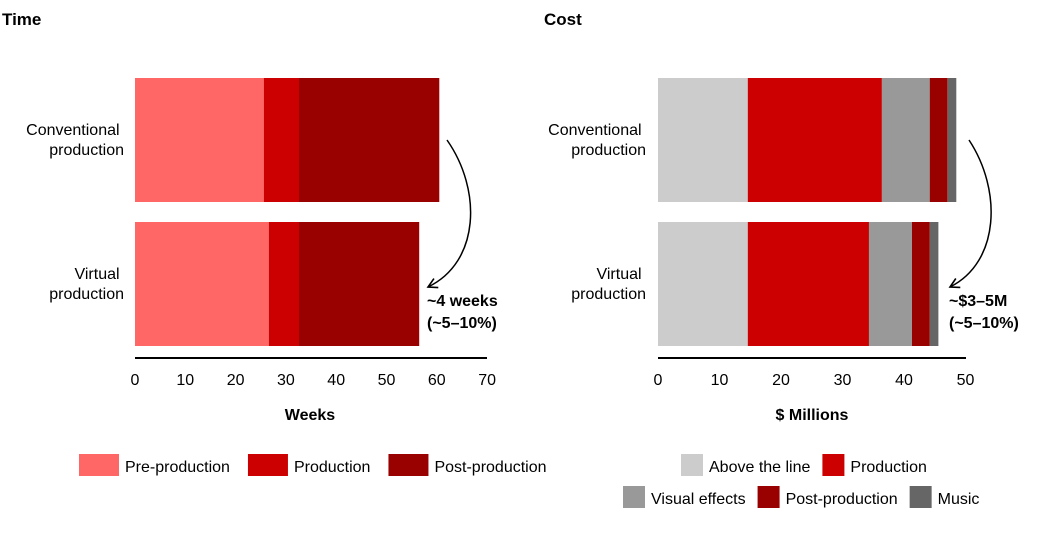 Image resolution: width=1051 pixels, height=536 pixels. Describe the element at coordinates (978, 301) in the screenshot. I see `annotation-line: ~$3–5M` at that location.